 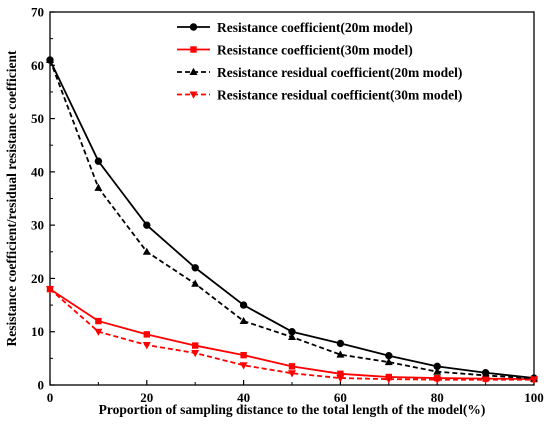 What do you see at coordinates (41, 385) in the screenshot?
I see `y-tick-label: 0` at bounding box center [41, 385].